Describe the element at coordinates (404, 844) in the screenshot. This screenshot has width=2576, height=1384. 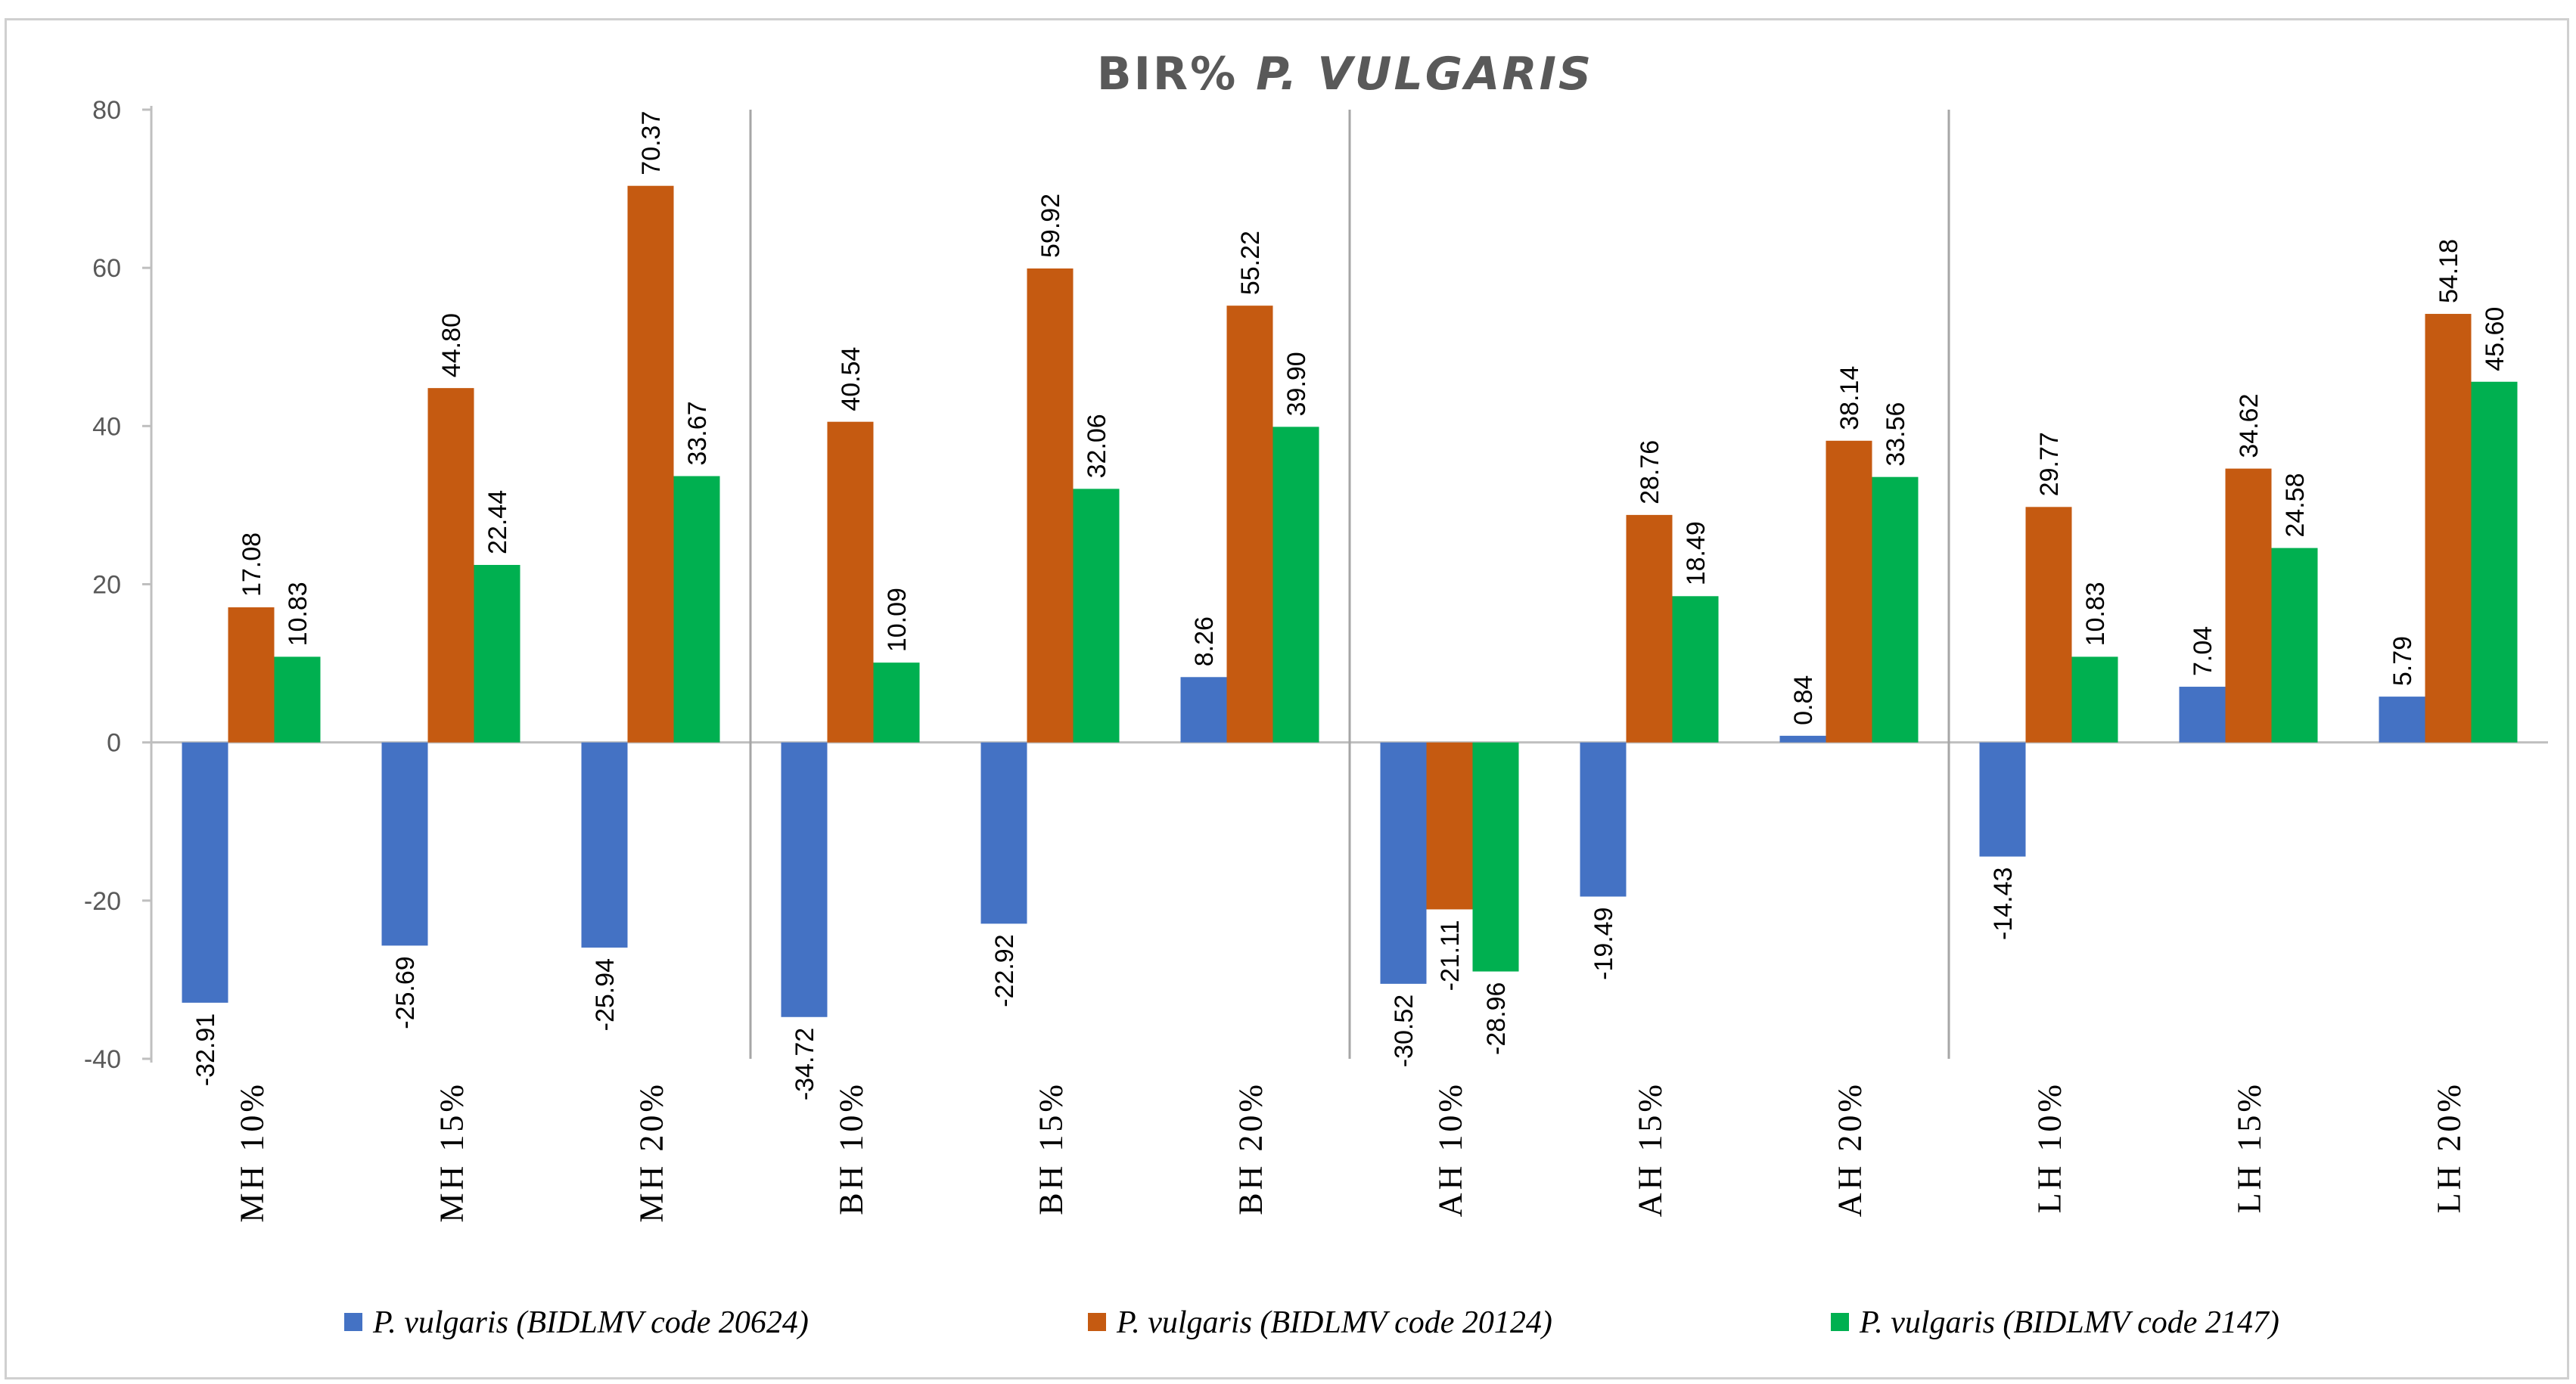
I see `bar-s1-c2` at that location.